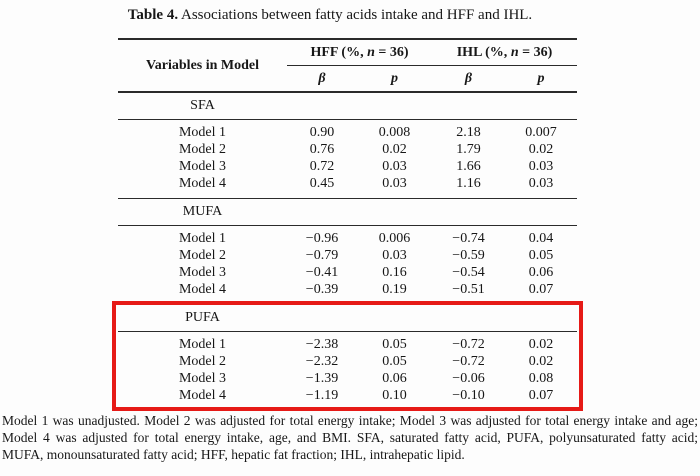 Image resolution: width=700 pixels, height=476 pixels. I want to click on cell-p-hff: 0.006, so click(394, 238).